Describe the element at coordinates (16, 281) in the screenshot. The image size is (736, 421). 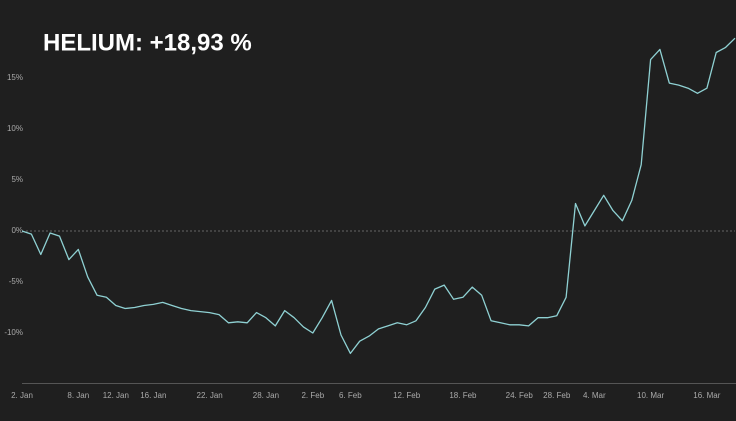
I see `y-tick-label: -5%` at that location.